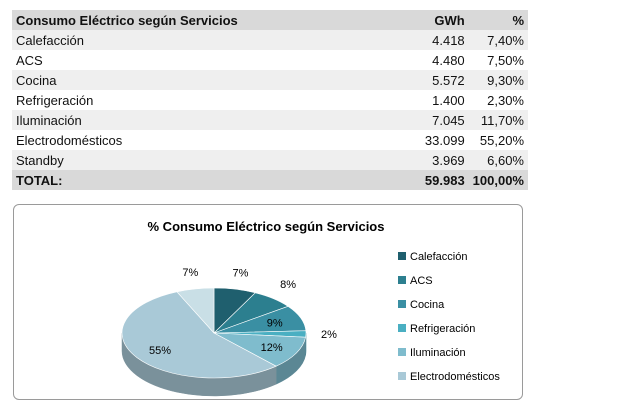 The width and height of the screenshot is (640, 416). I want to click on table-header-row: Consumo Eléctrico según Servicios GWh%, so click(270, 20).